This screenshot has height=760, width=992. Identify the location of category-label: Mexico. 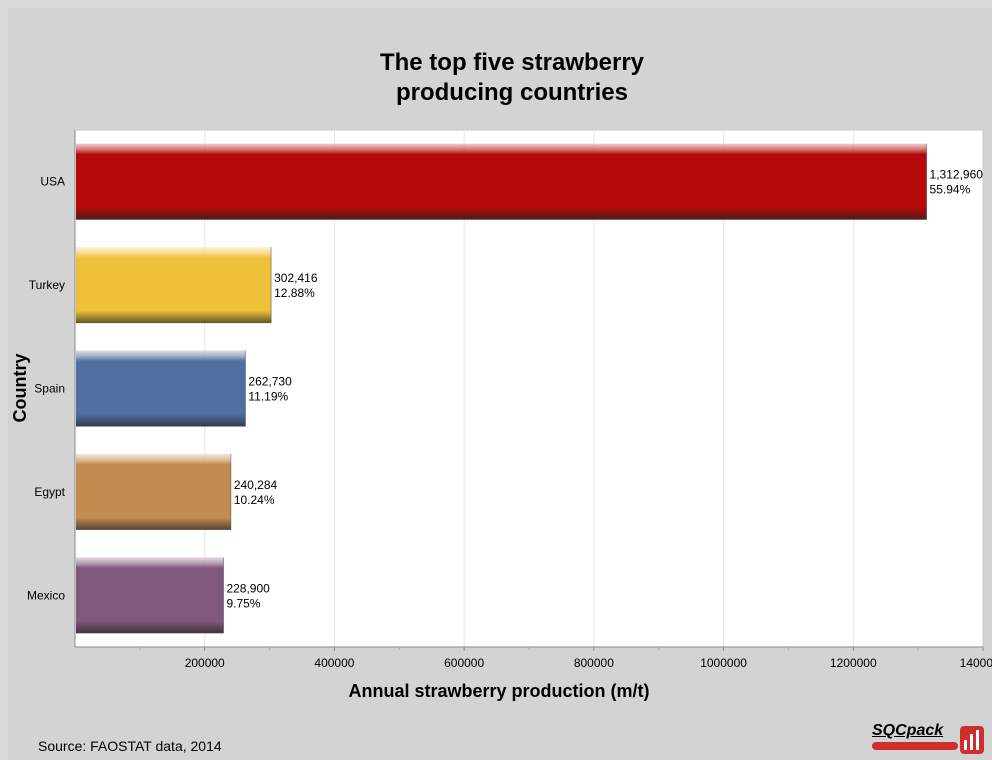
(46, 595).